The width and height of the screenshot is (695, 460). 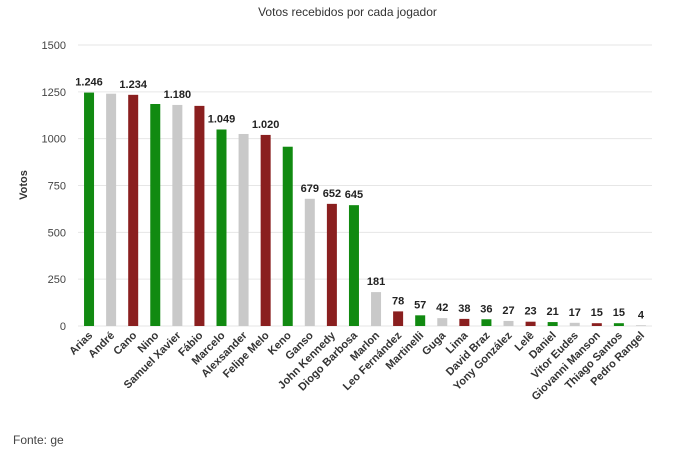 What do you see at coordinates (54, 93) in the screenshot?
I see `y-tick-label: 1250` at bounding box center [54, 93].